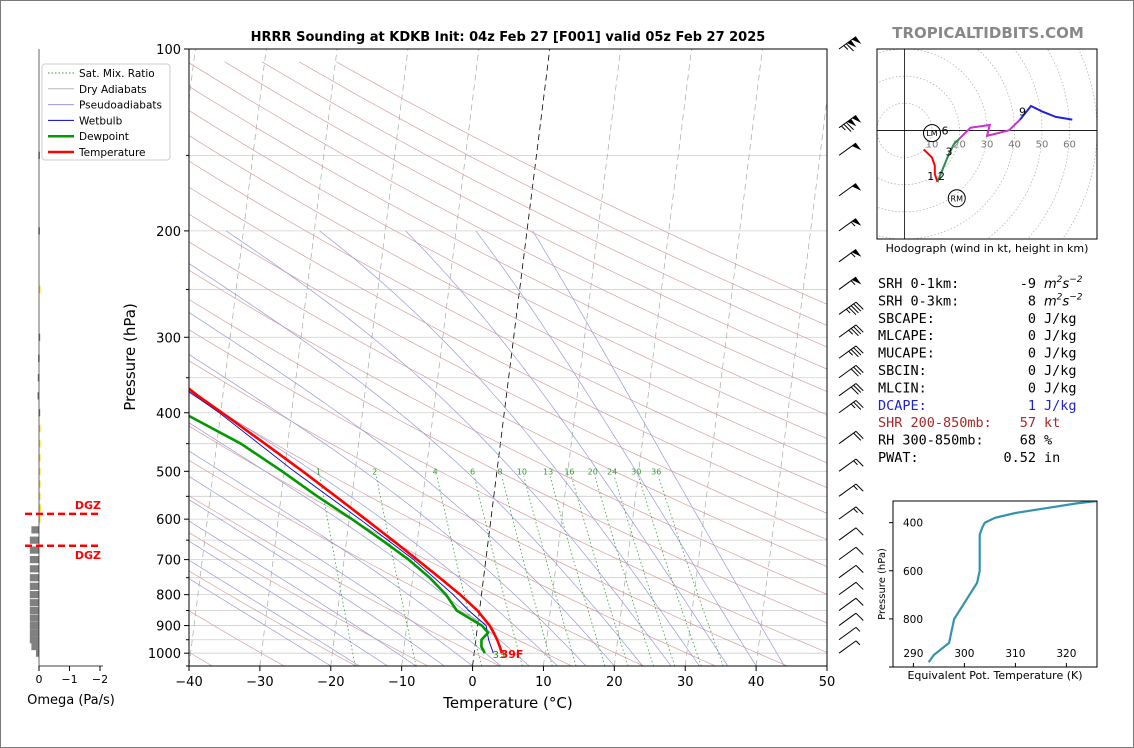 The height and width of the screenshot is (748, 1134). What do you see at coordinates (168, 414) in the screenshot?
I see `y-tick-label: 400` at bounding box center [168, 414].